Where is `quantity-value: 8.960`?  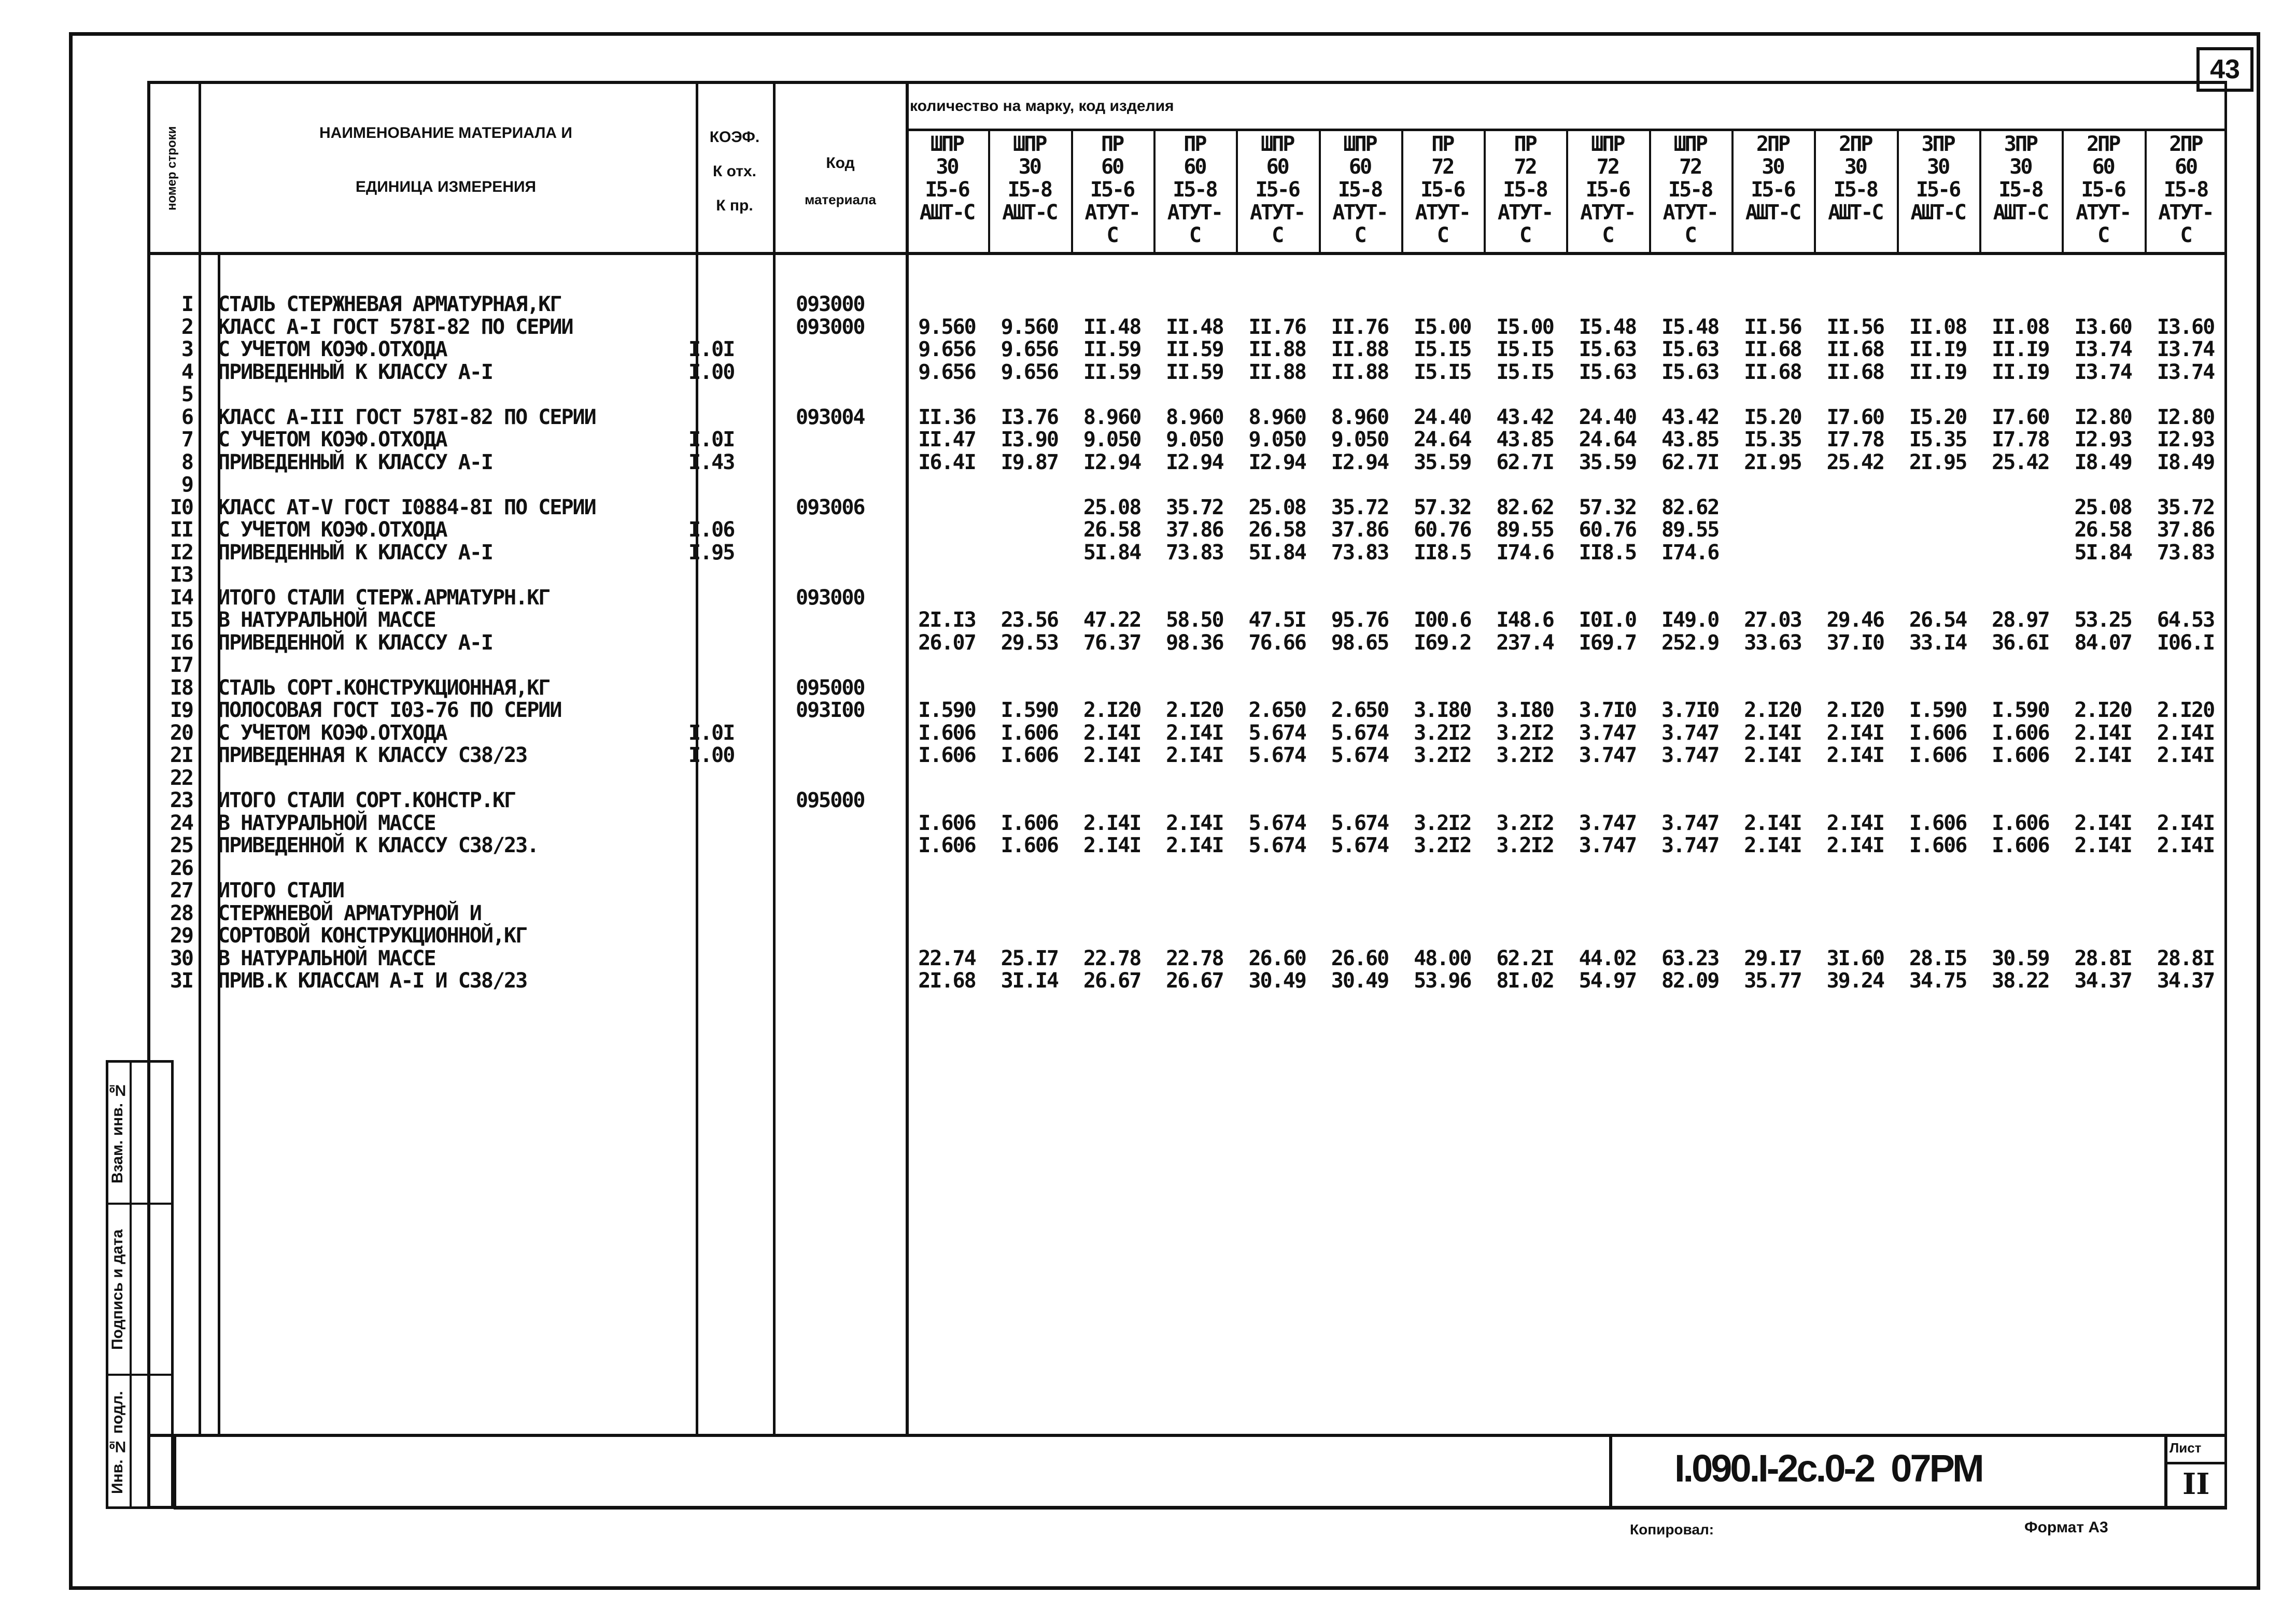 quantity-value: 8.960 is located at coordinates (1360, 417).